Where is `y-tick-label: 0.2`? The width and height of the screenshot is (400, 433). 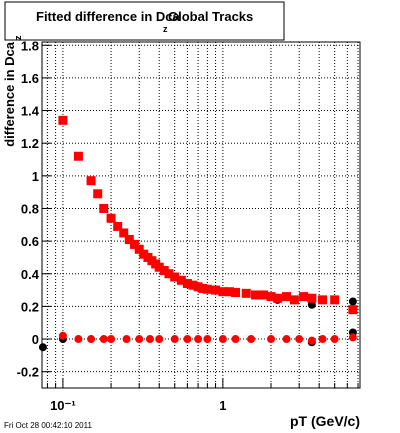 y-tick-label: 0.2 is located at coordinates (30, 306).